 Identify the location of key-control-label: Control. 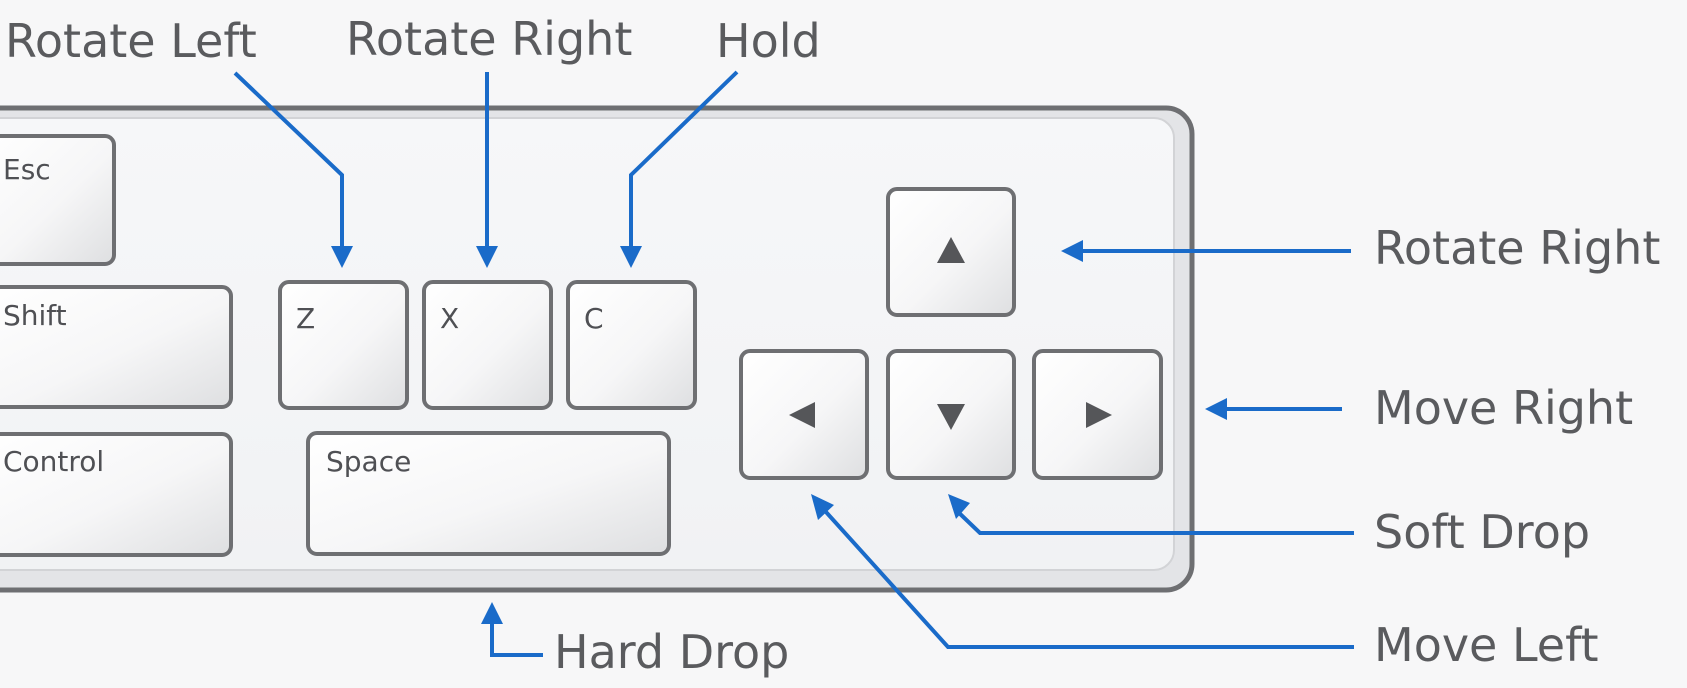
(53, 461).